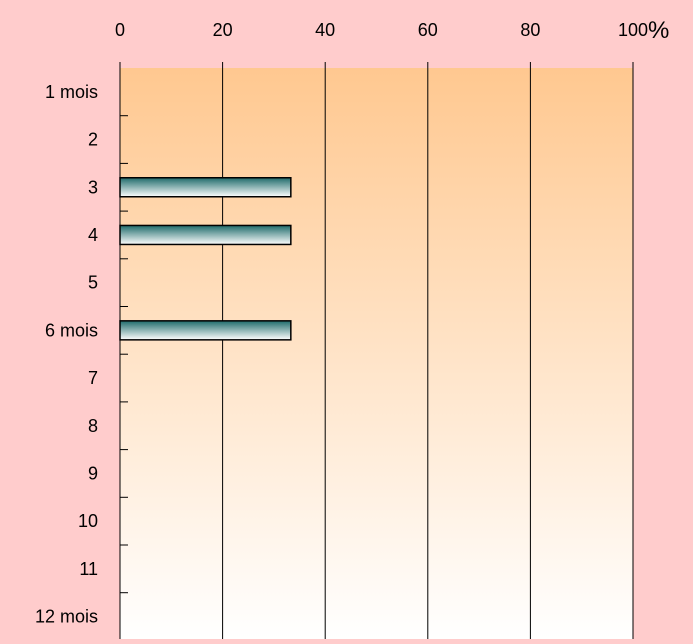 The image size is (693, 644). I want to click on x-tick-label: 0, so click(120, 30).